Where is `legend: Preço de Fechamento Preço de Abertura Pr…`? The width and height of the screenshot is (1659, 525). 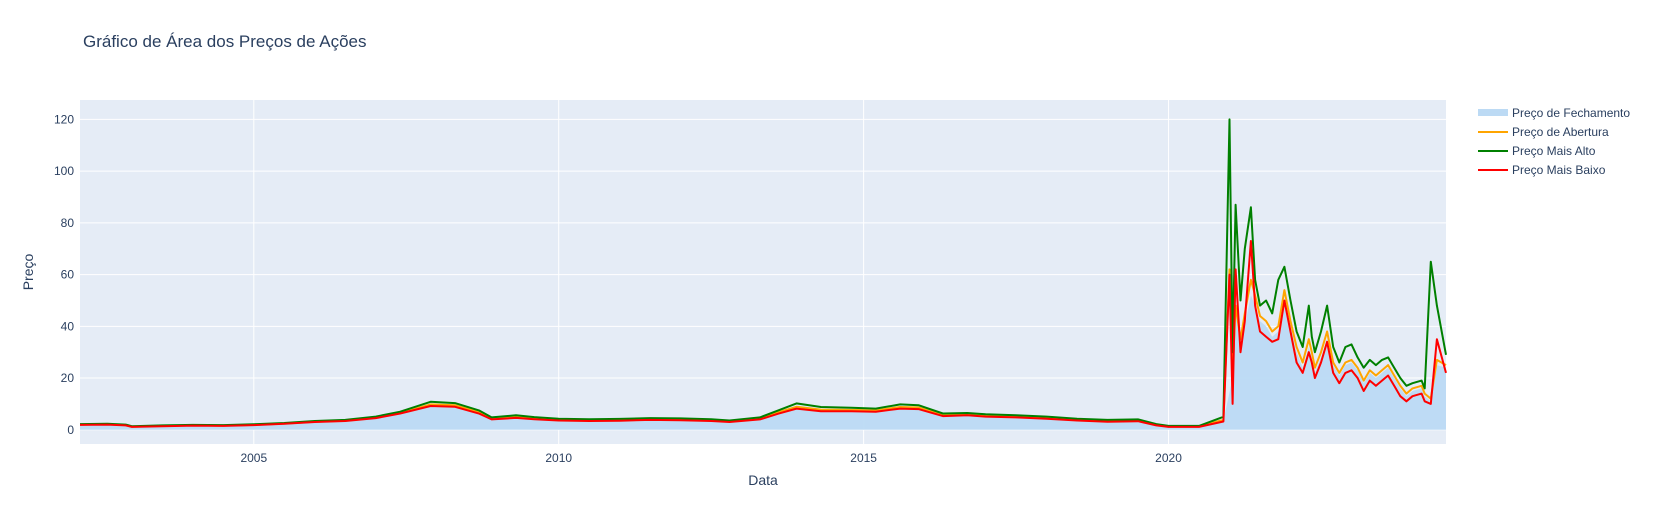 legend: Preço de Fechamento Preço de Abertura Pr… is located at coordinates (1554, 141).